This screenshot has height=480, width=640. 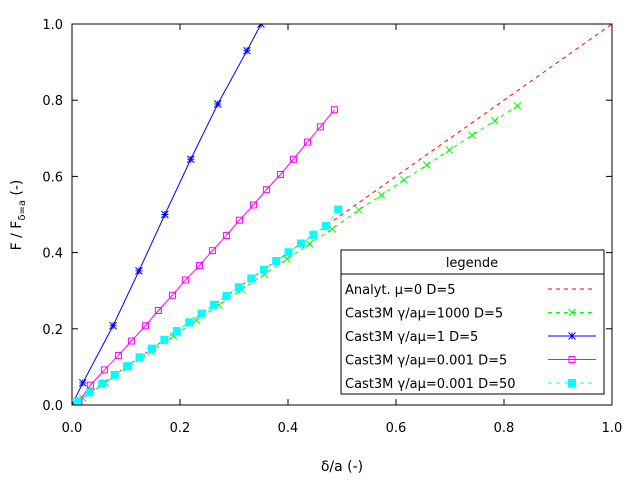 I want to click on y-tick-label-0: 0.0, so click(x=52, y=406).